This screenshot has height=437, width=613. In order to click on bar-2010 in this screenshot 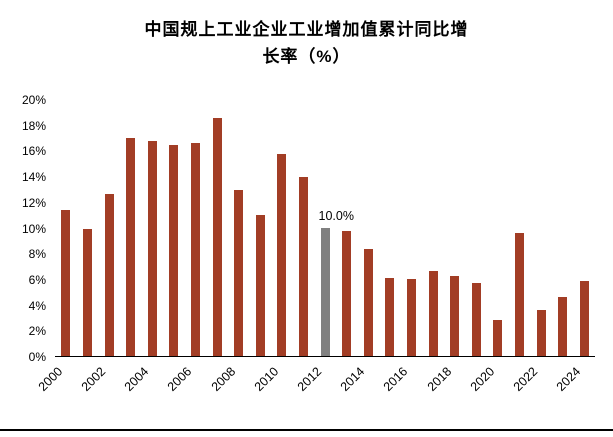, I will do `click(282, 255)`.